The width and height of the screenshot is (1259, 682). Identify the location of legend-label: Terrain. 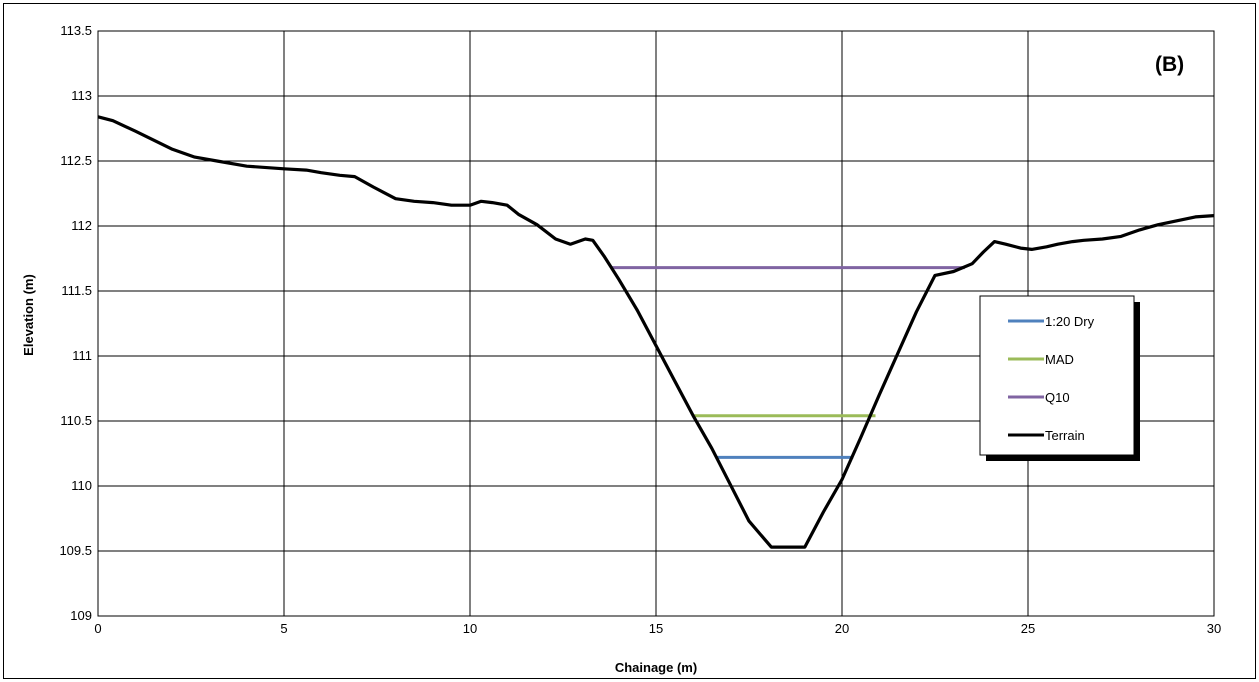
(1065, 435).